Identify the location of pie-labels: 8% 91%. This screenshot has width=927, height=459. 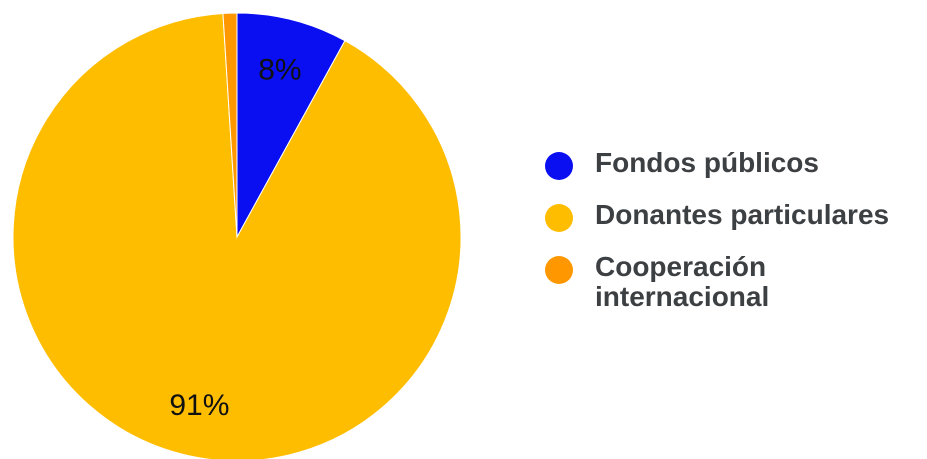
(235, 237).